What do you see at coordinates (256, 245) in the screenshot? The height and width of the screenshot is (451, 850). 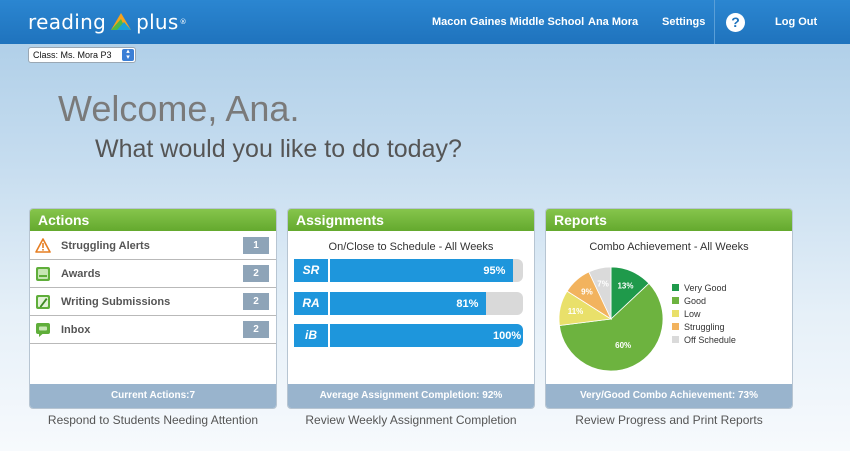 I see `action-count: 1` at bounding box center [256, 245].